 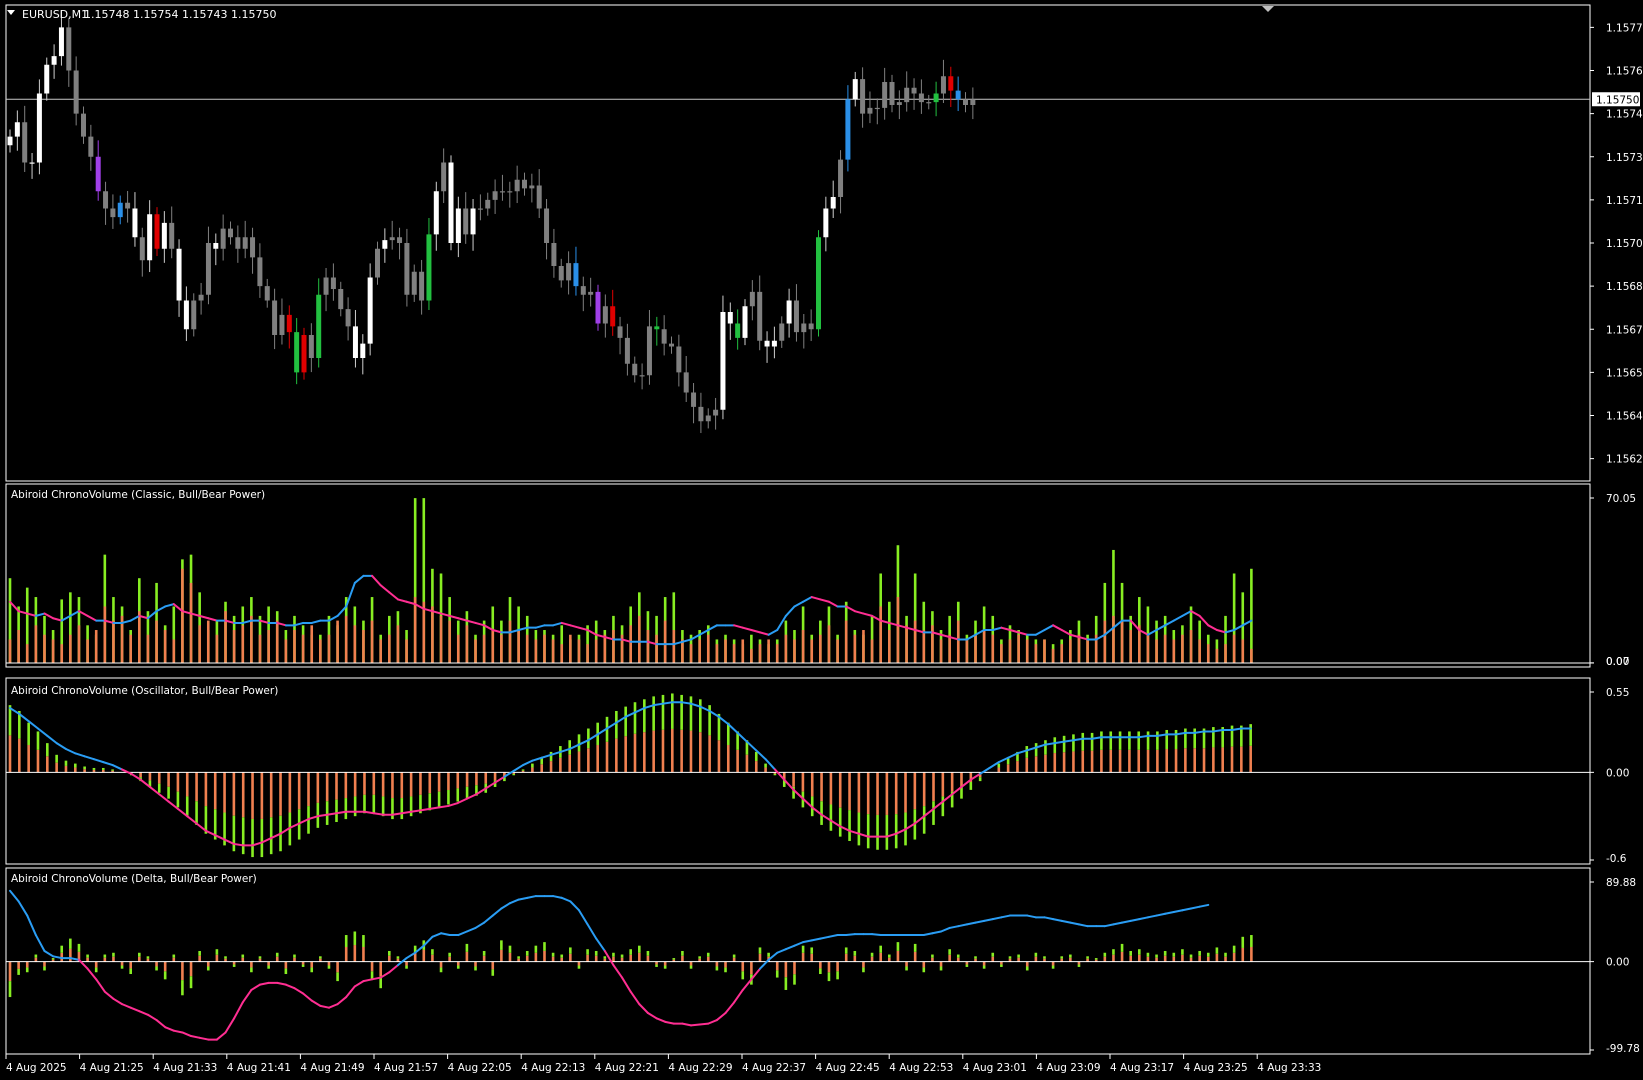 What do you see at coordinates (1268, 9) in the screenshot?
I see `shift-marker-icon` at bounding box center [1268, 9].